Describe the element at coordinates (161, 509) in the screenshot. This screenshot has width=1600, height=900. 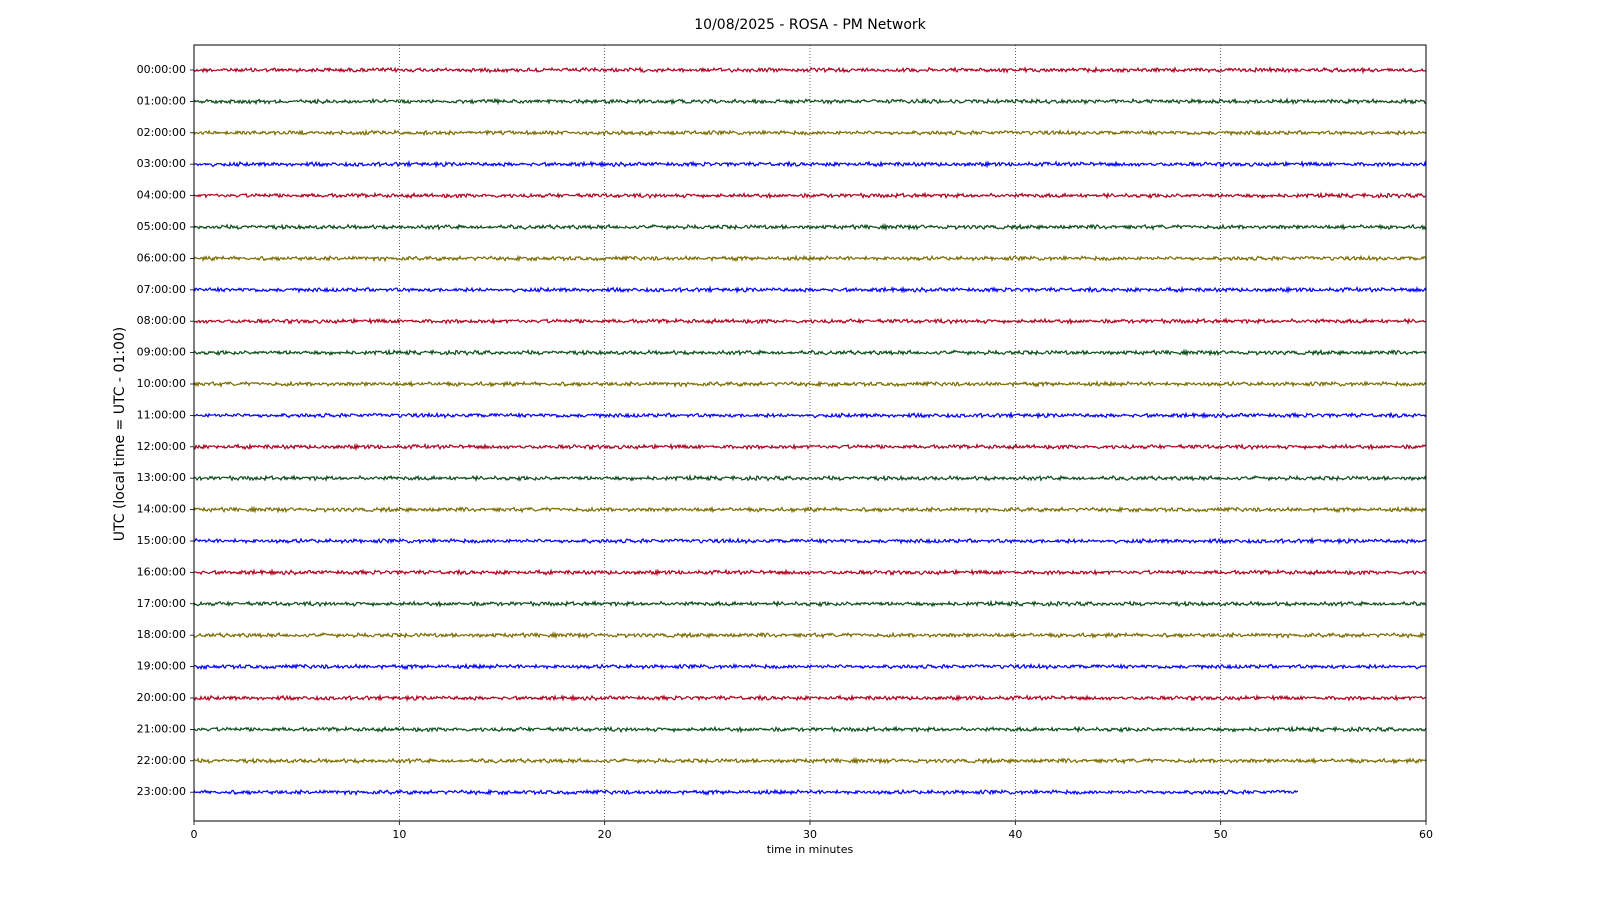
I see `y-tick-label: 14:00:00` at that location.